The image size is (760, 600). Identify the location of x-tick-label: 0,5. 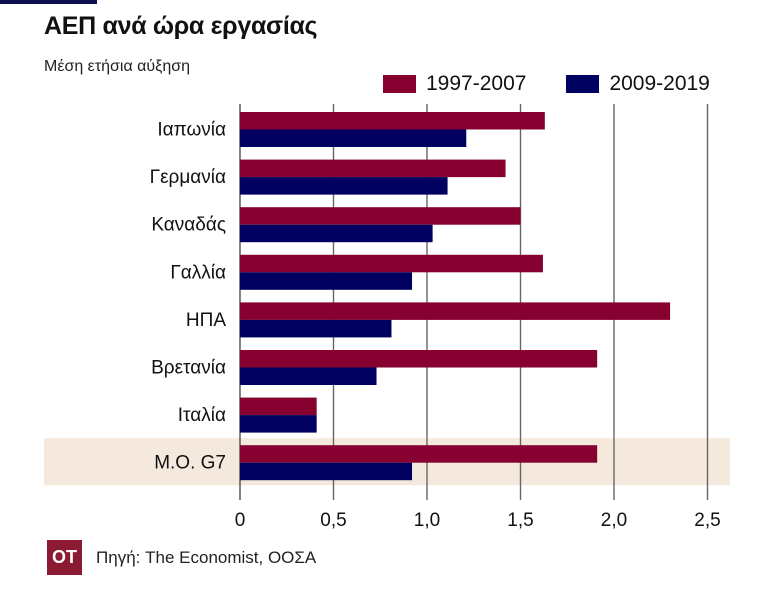
(333, 520).